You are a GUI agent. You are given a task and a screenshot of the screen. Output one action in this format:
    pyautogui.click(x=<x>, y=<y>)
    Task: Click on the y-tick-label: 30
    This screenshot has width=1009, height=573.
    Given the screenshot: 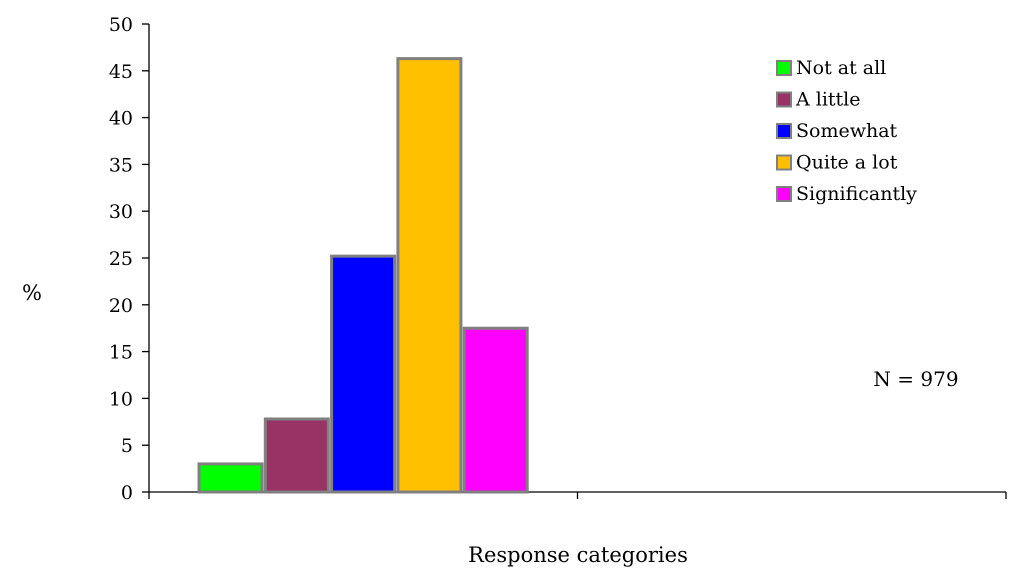 What is the action you would take?
    pyautogui.click(x=121, y=212)
    